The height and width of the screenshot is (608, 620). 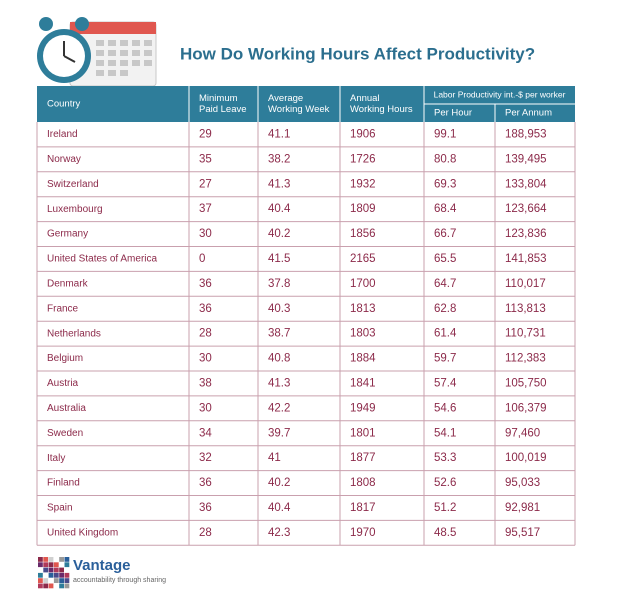 What do you see at coordinates (445, 383) in the screenshot?
I see `cell: 57.4` at bounding box center [445, 383].